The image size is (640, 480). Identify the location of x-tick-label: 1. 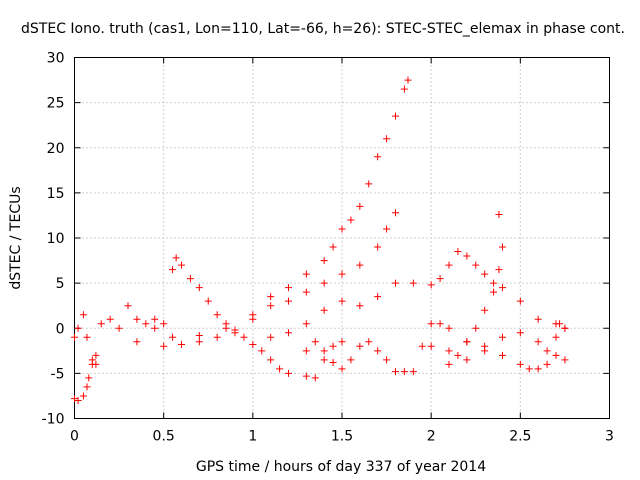
(252, 437).